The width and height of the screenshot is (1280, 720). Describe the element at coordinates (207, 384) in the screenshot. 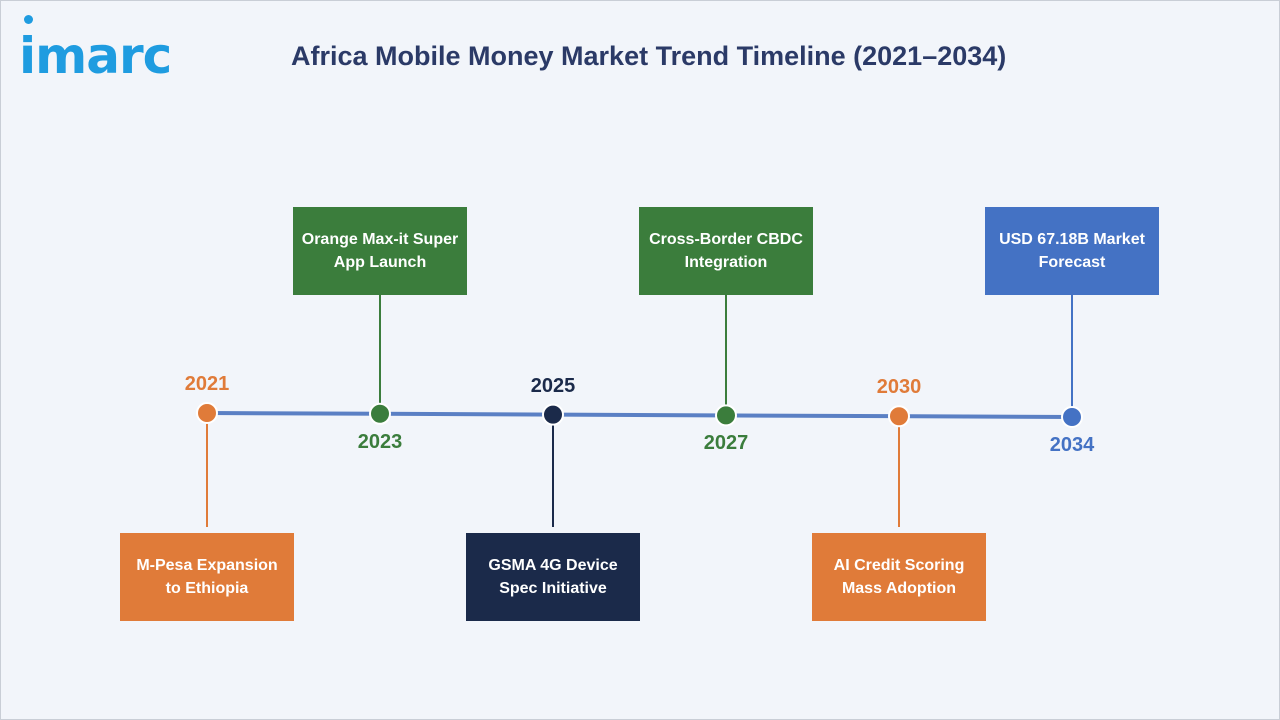

I see `year-label-2021: 2021` at that location.